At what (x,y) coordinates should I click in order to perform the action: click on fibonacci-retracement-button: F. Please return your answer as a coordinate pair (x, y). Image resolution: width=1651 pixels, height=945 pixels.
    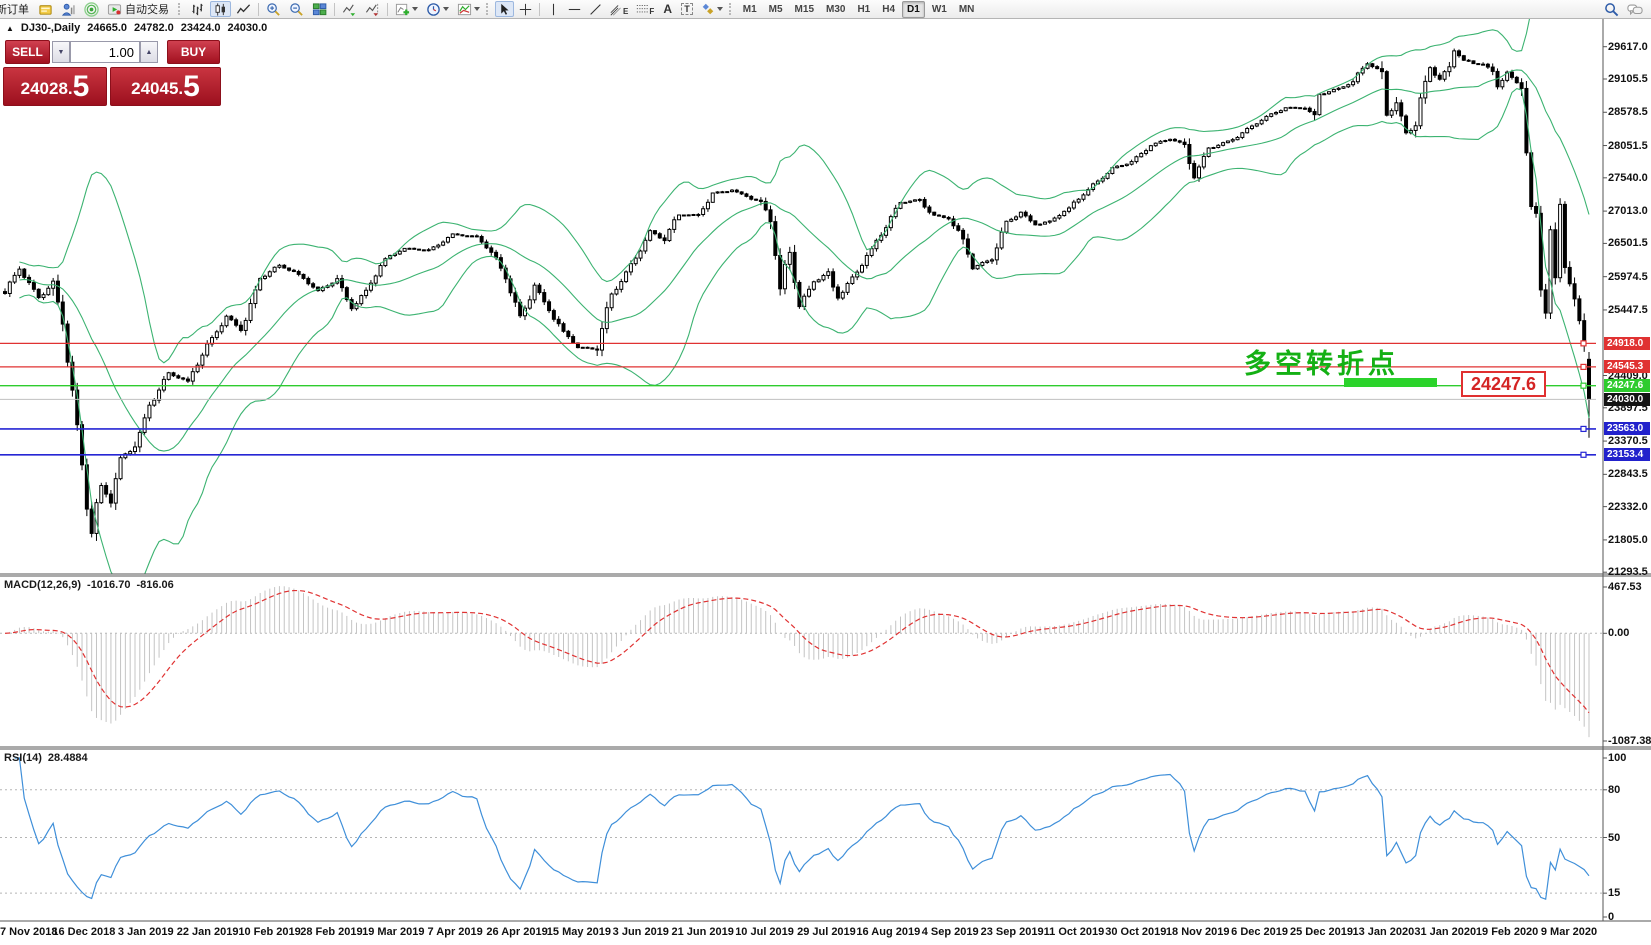
    Looking at the image, I should click on (645, 9).